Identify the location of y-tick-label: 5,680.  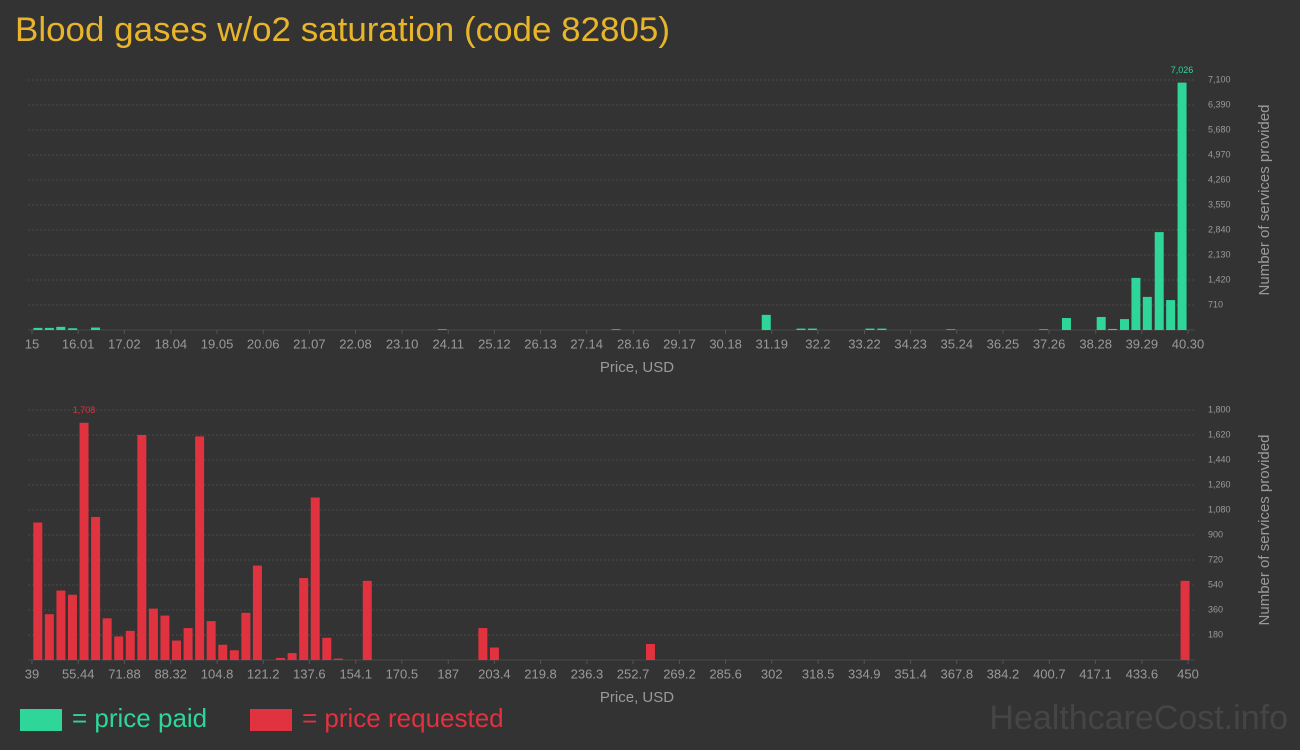
(1219, 129).